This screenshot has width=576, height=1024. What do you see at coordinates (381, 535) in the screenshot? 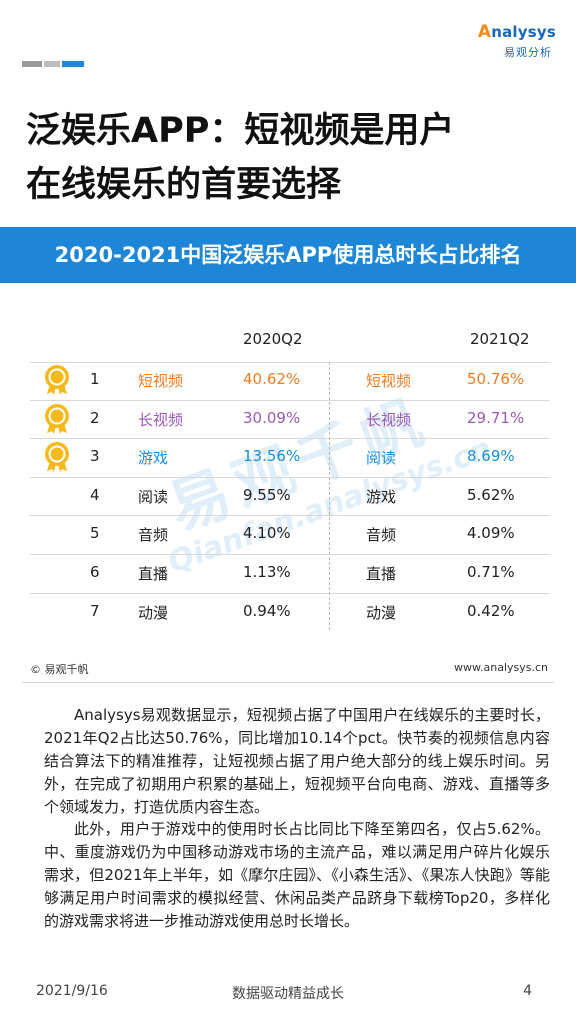
I see `category-2021: 音频` at bounding box center [381, 535].